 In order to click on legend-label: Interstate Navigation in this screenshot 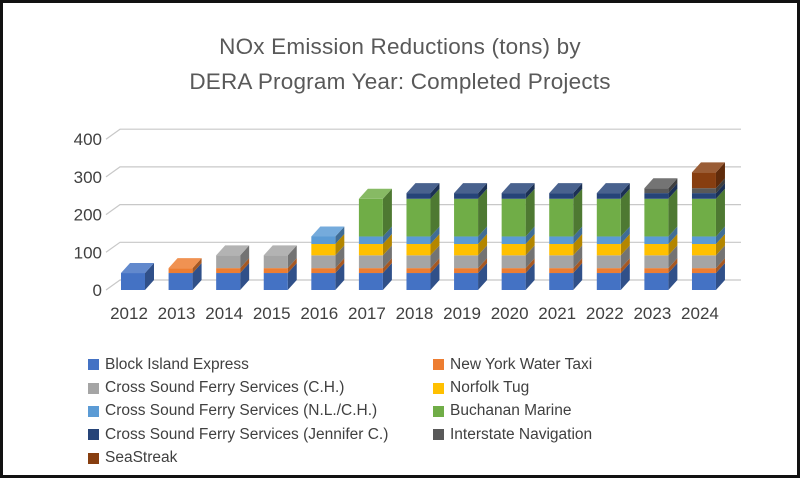, I will do `click(521, 434)`.